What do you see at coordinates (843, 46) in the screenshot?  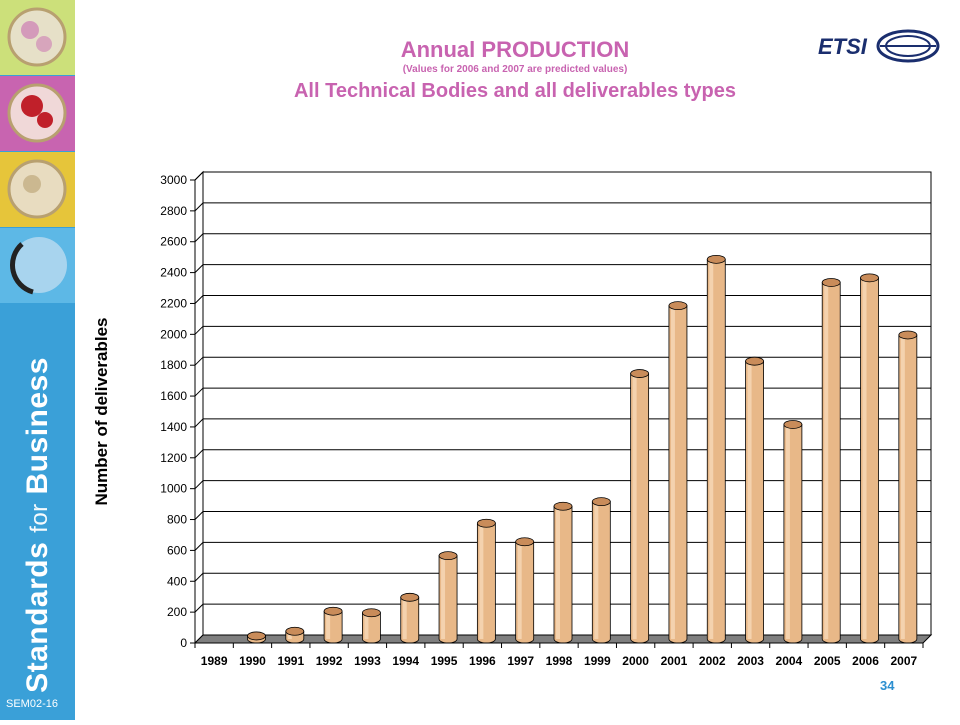 I see `svg-text: ETSI` at bounding box center [843, 46].